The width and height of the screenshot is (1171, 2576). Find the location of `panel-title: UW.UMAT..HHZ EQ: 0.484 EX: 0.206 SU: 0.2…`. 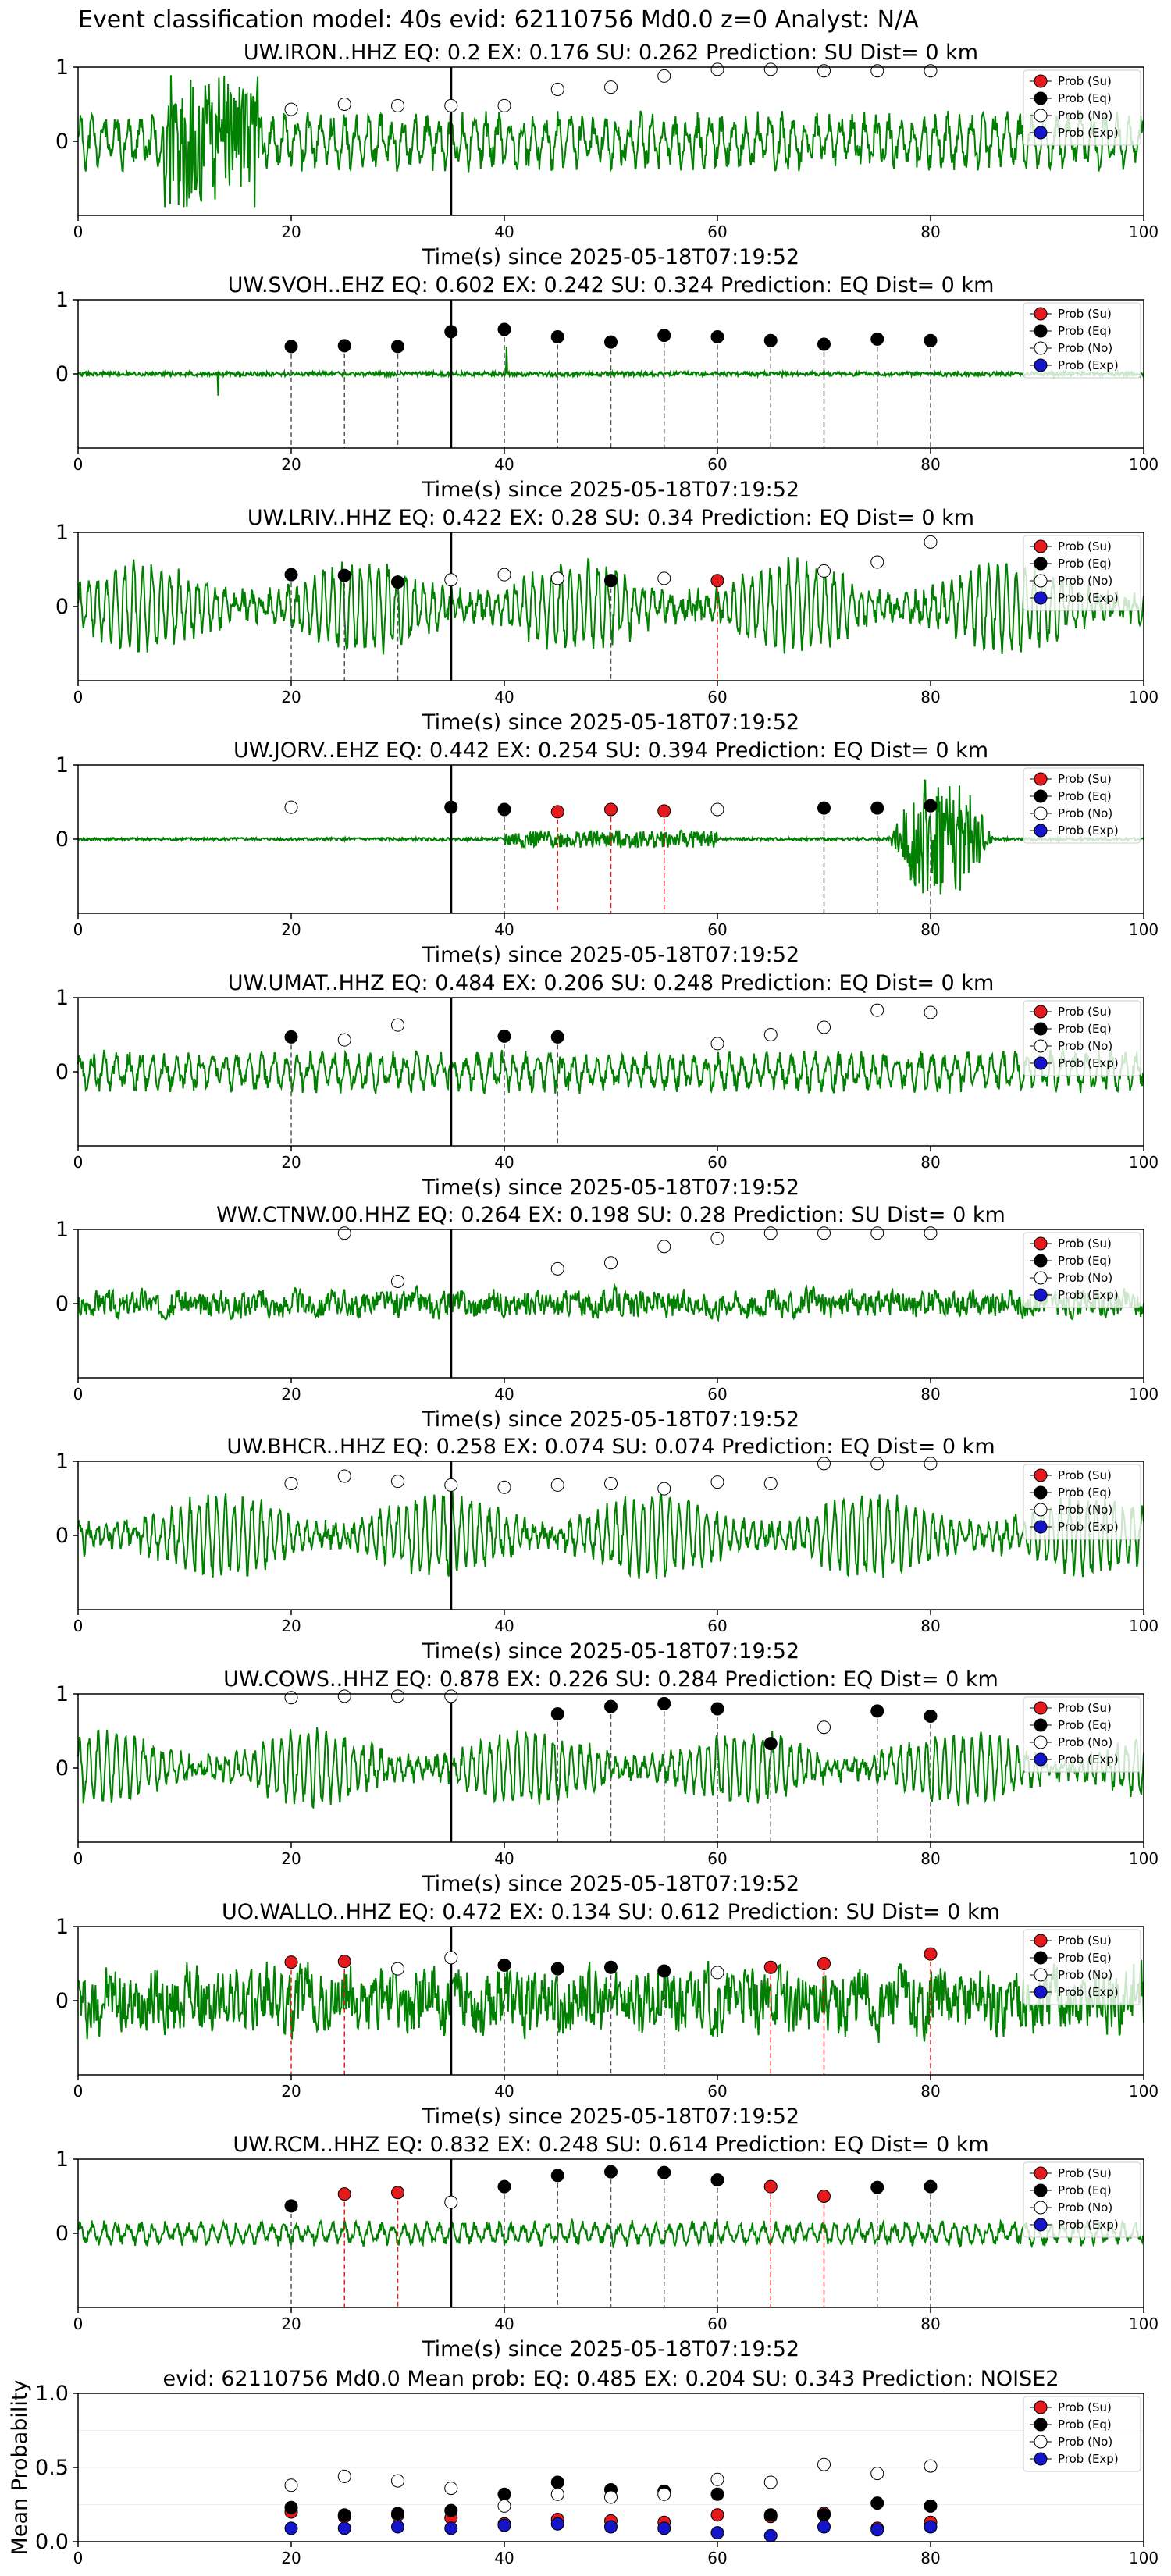

panel-title: UW.UMAT..HHZ EQ: 0.484 EX: 0.206 SU: 0.2… is located at coordinates (611, 983).